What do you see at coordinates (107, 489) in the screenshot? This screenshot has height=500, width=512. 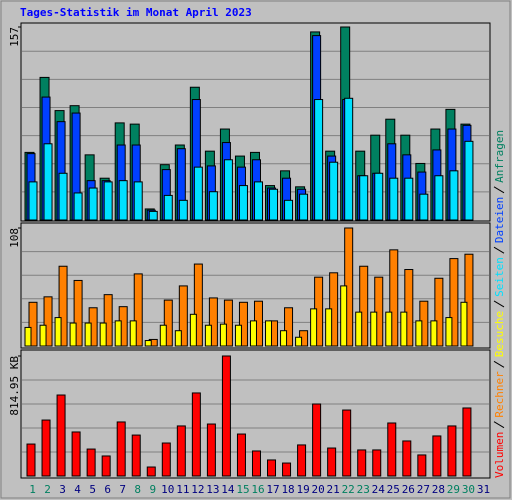 I see `x-tick-label: 6` at bounding box center [107, 489].